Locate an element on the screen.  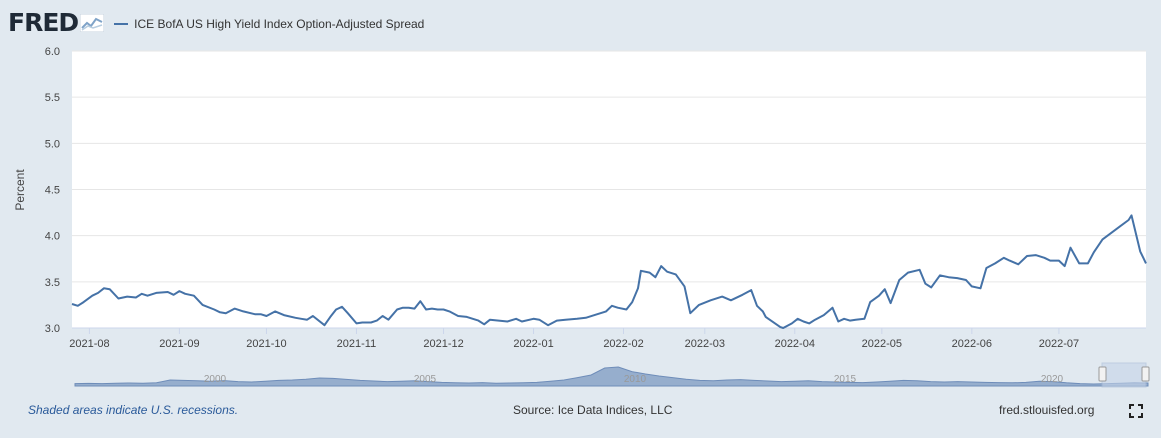
navigator-label: 2020 is located at coordinates (1052, 379).